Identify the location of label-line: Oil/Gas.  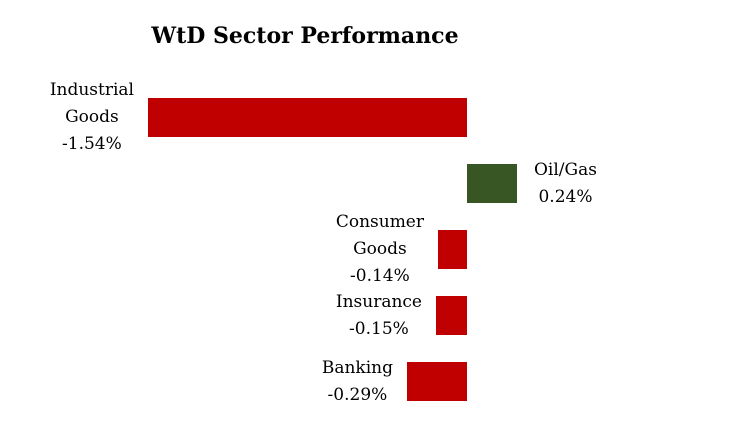
(565, 169).